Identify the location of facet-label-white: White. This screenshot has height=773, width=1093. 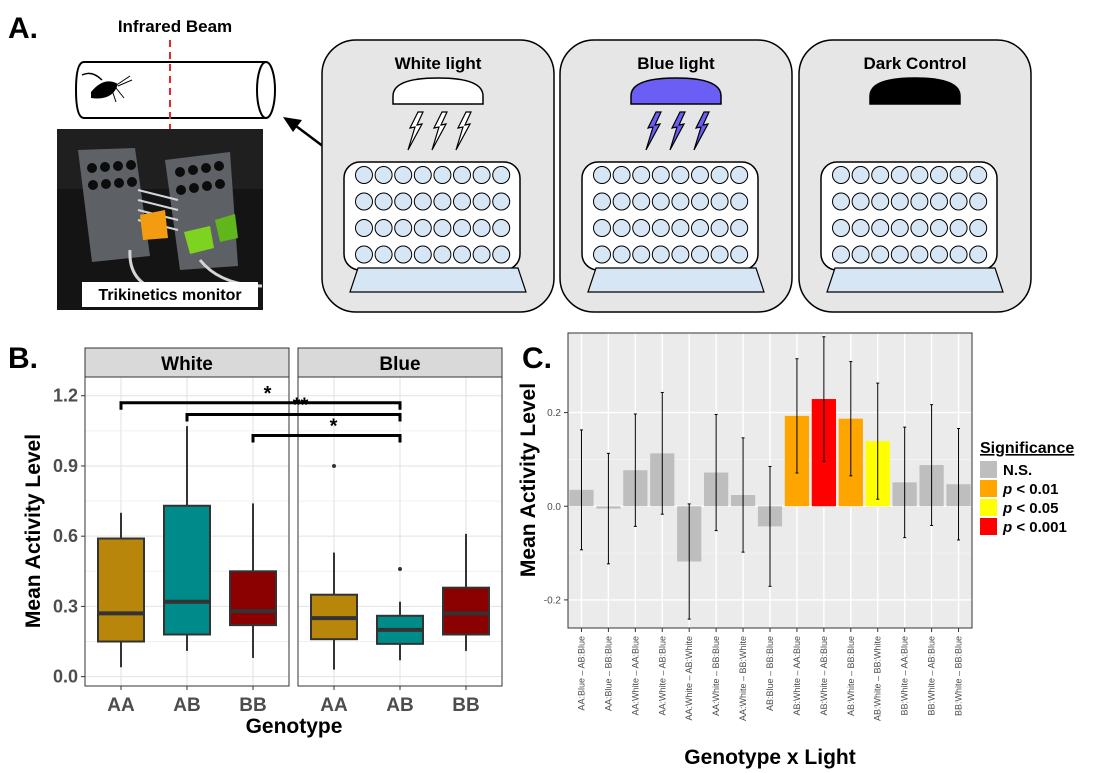
(187, 364).